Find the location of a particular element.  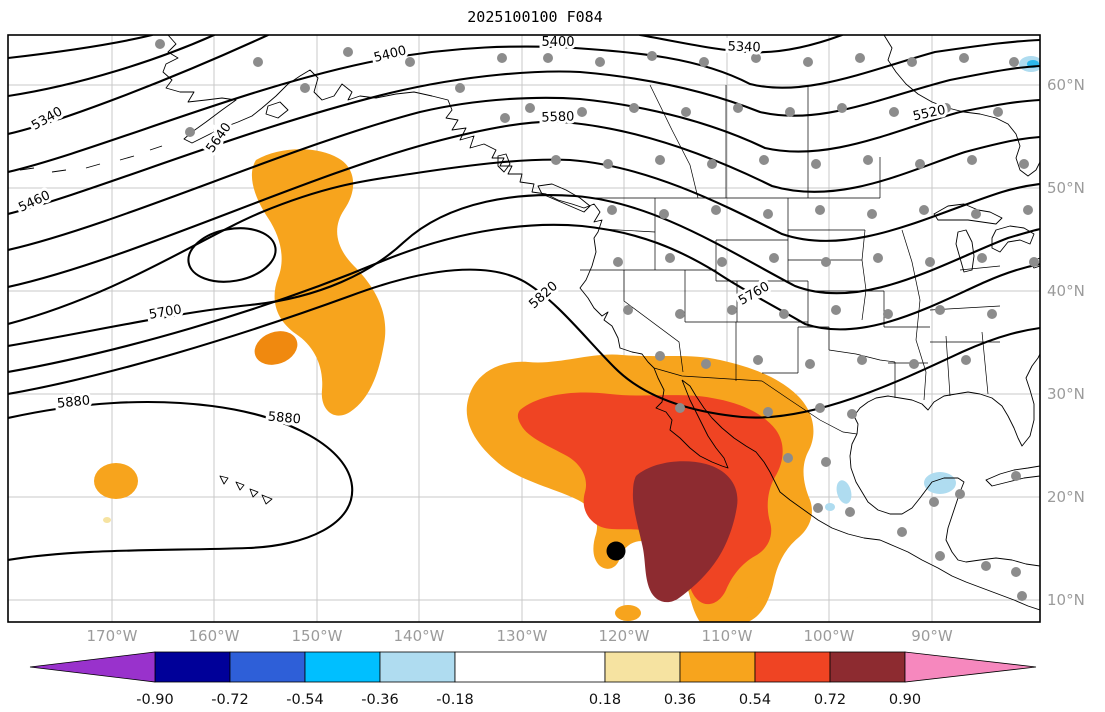

colorbar-tick-label: 0.90 is located at coordinates (905, 700).